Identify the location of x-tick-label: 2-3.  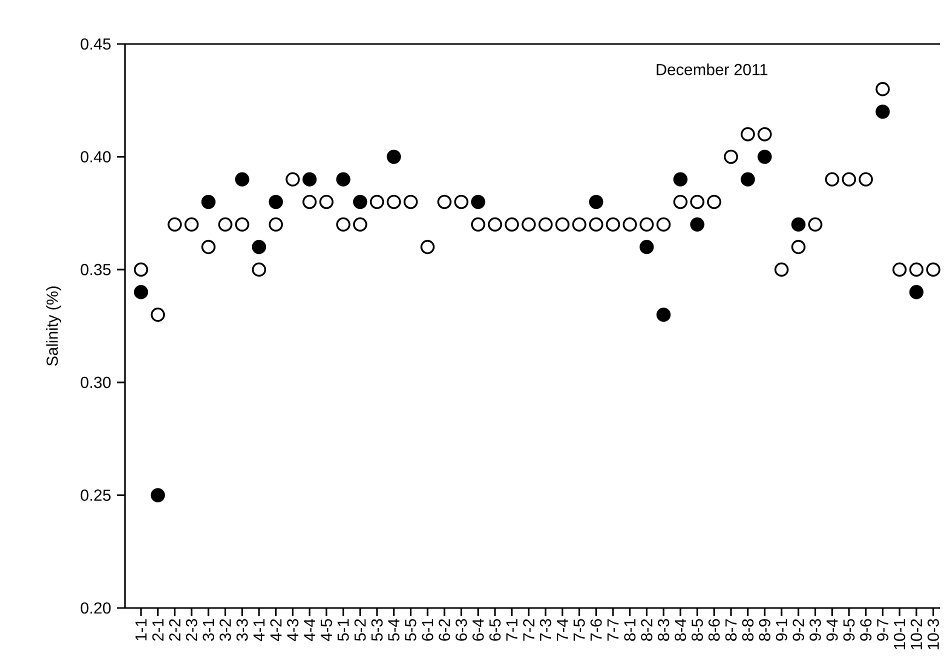
(192, 630).